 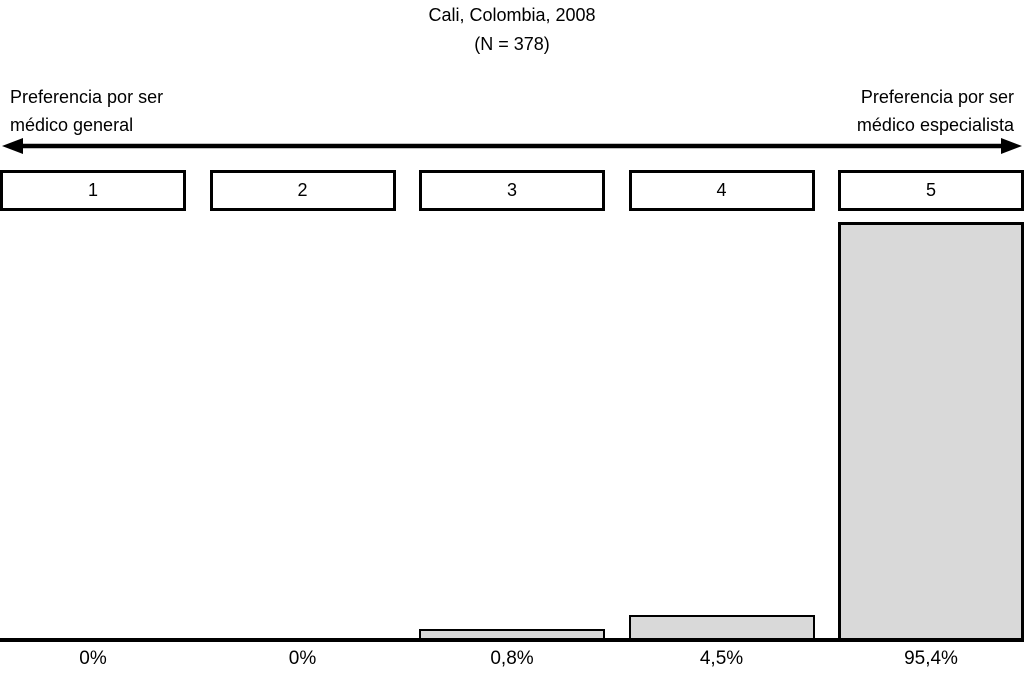 I want to click on scale-box-4: 4, so click(x=721, y=190).